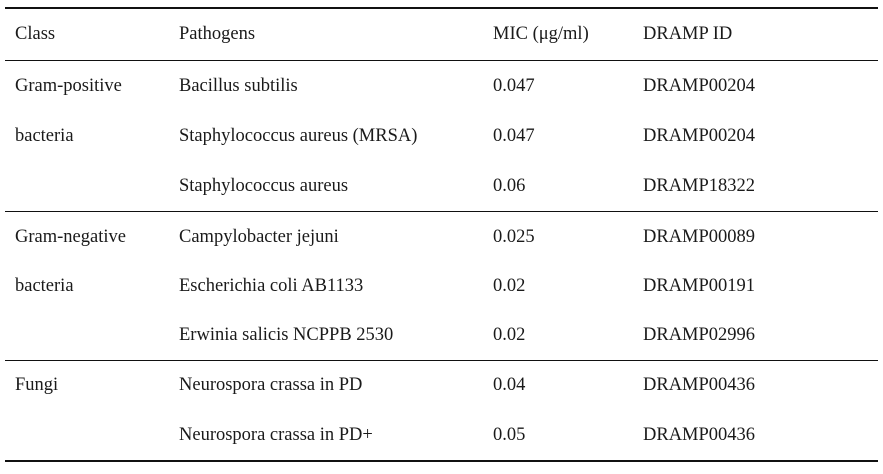 The height and width of the screenshot is (474, 883). Describe the element at coordinates (509, 385) in the screenshot. I see `mic-cell: 0.04` at that location.